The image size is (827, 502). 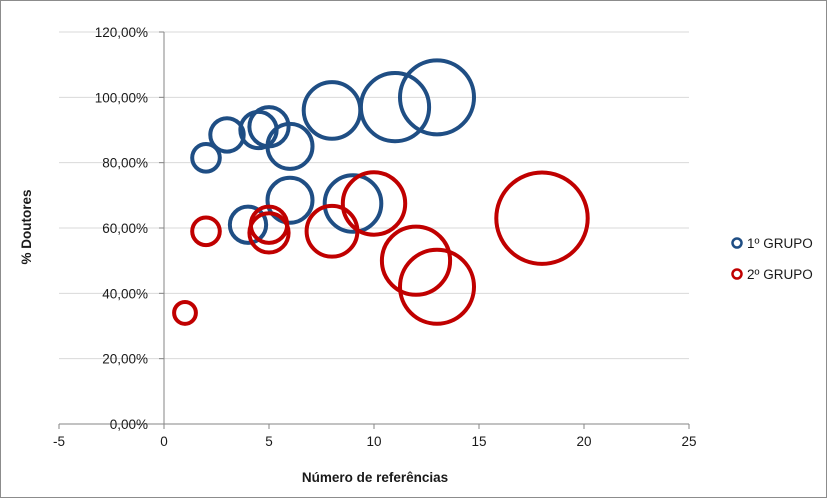 I want to click on x-tick-label: 15, so click(x=478, y=441).